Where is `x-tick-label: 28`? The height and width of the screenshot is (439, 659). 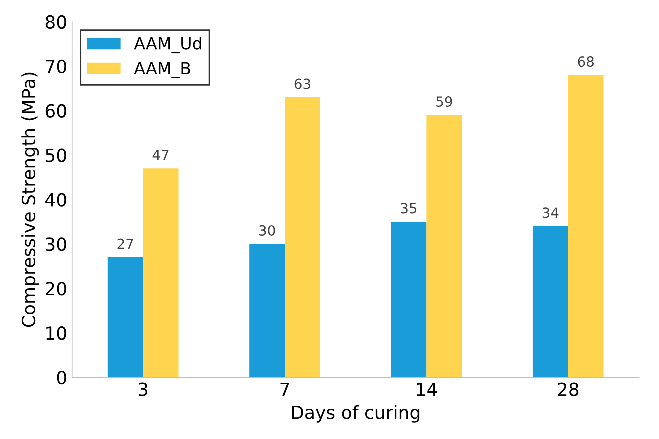
x-tick-label: 28 is located at coordinates (568, 389).